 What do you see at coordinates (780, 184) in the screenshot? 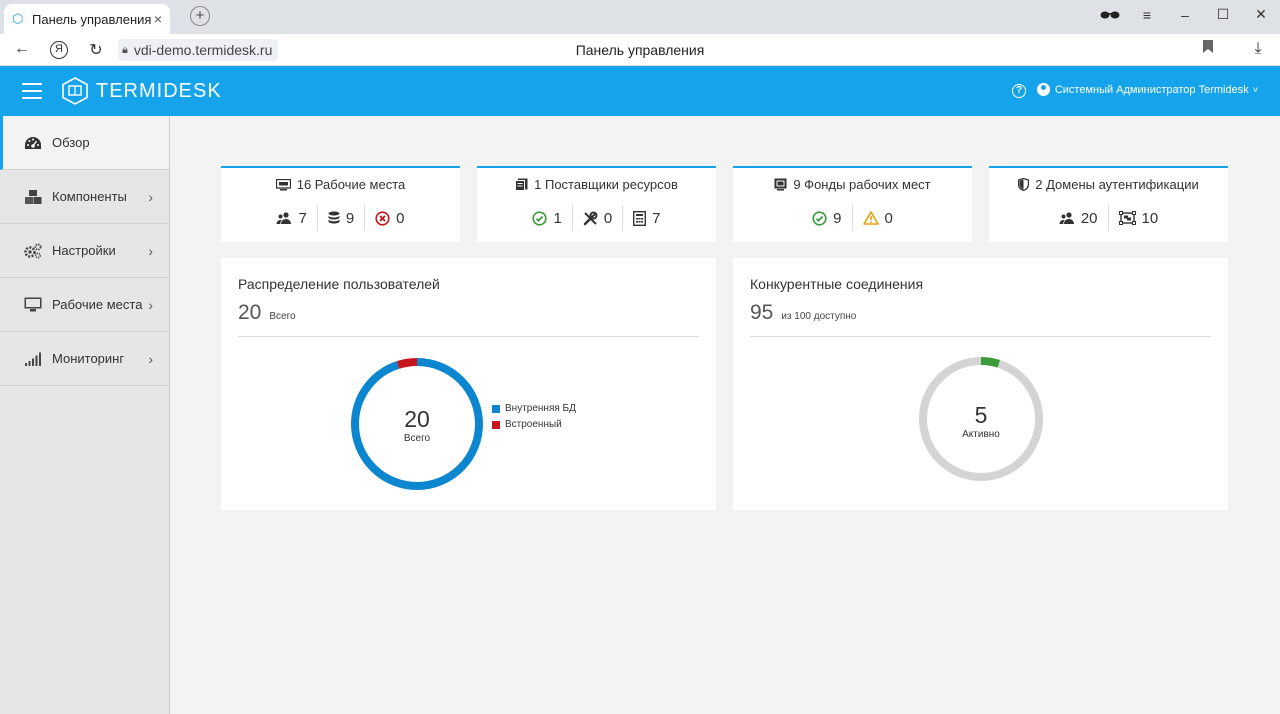
I see `pool-icon` at bounding box center [780, 184].